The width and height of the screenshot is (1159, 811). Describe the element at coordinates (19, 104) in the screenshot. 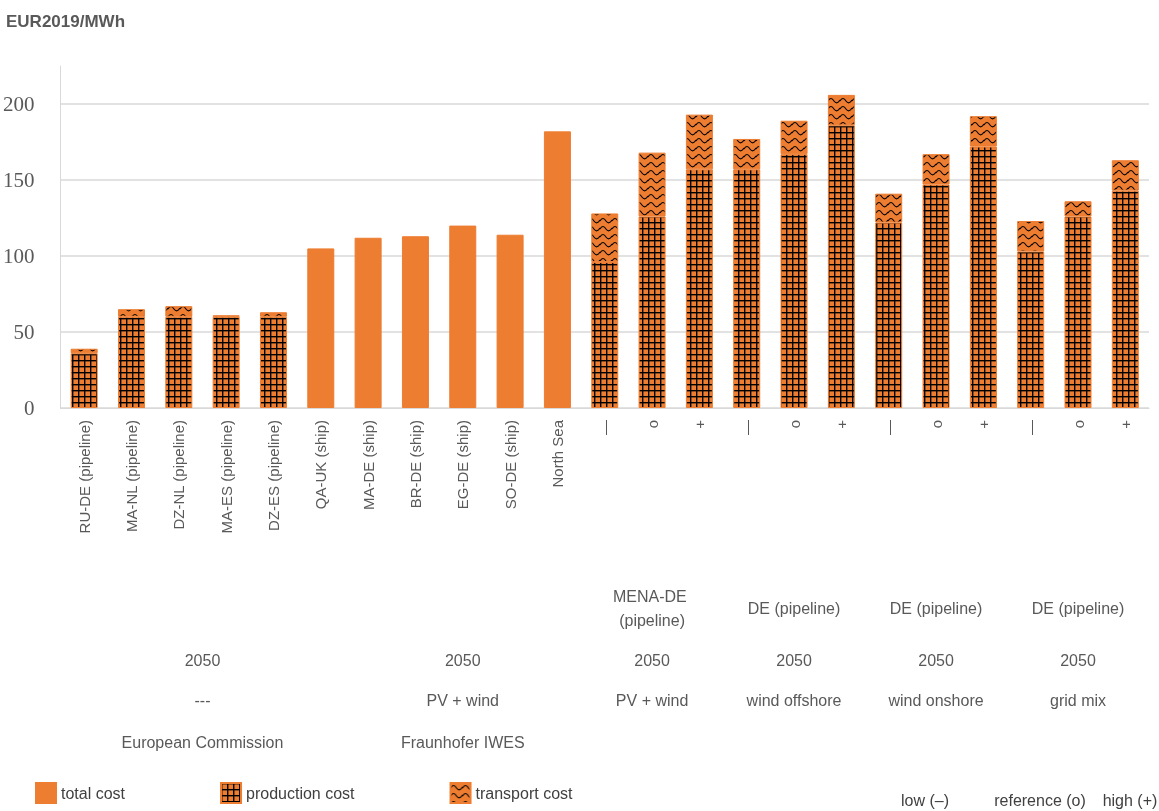

I see `y-tick-label: 200` at that location.